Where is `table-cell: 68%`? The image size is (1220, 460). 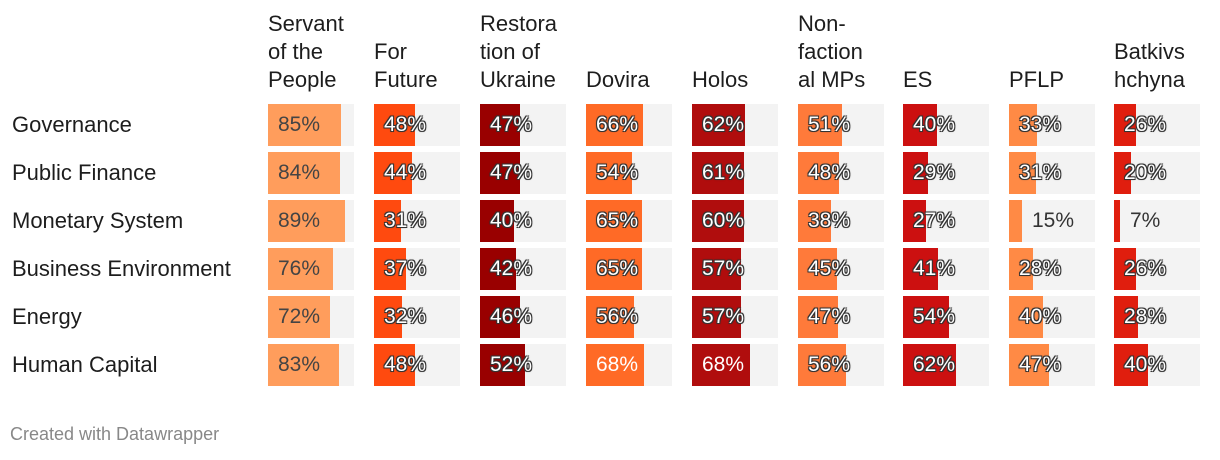 table-cell: 68% is located at coordinates (735, 365).